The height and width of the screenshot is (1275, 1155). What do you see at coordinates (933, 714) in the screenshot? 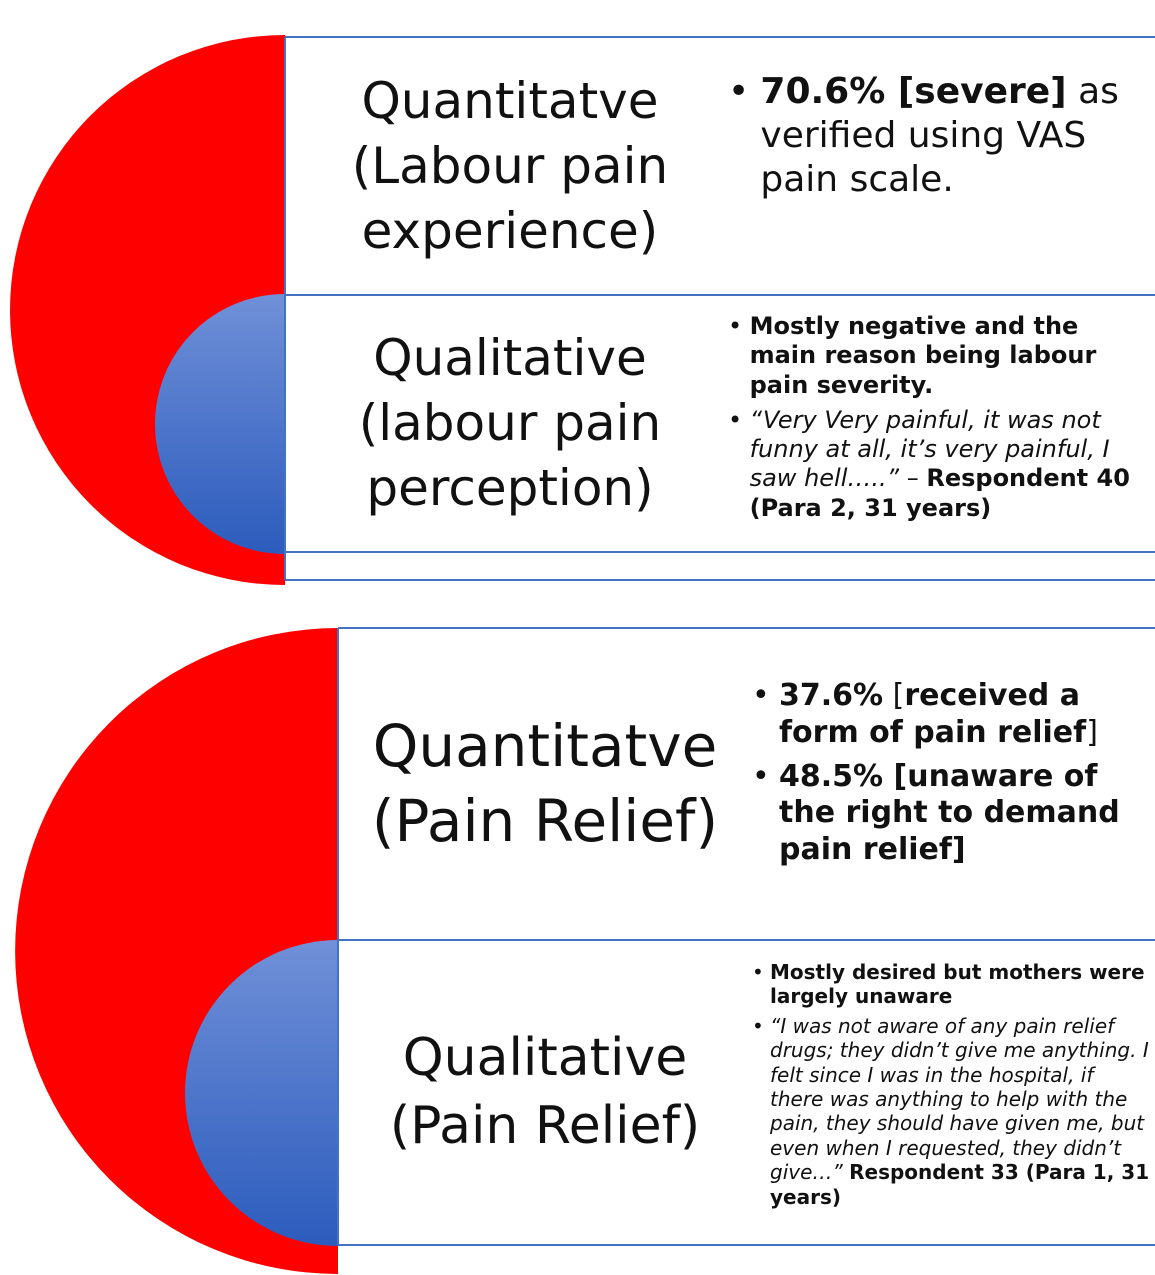
I see `bullet-text: received a form of pain relief` at bounding box center [933, 714].